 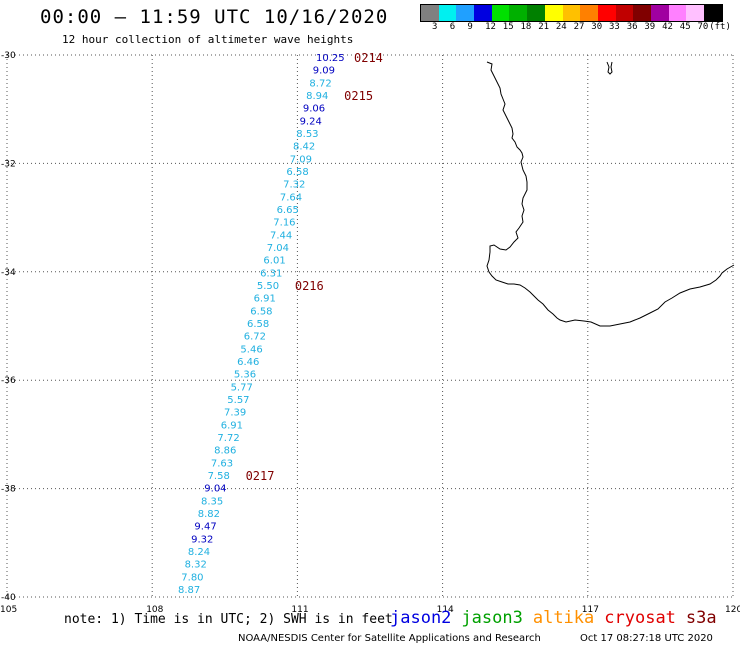 What do you see at coordinates (299, 610) in the screenshot?
I see `lon-tick-label: 111` at bounding box center [299, 610].